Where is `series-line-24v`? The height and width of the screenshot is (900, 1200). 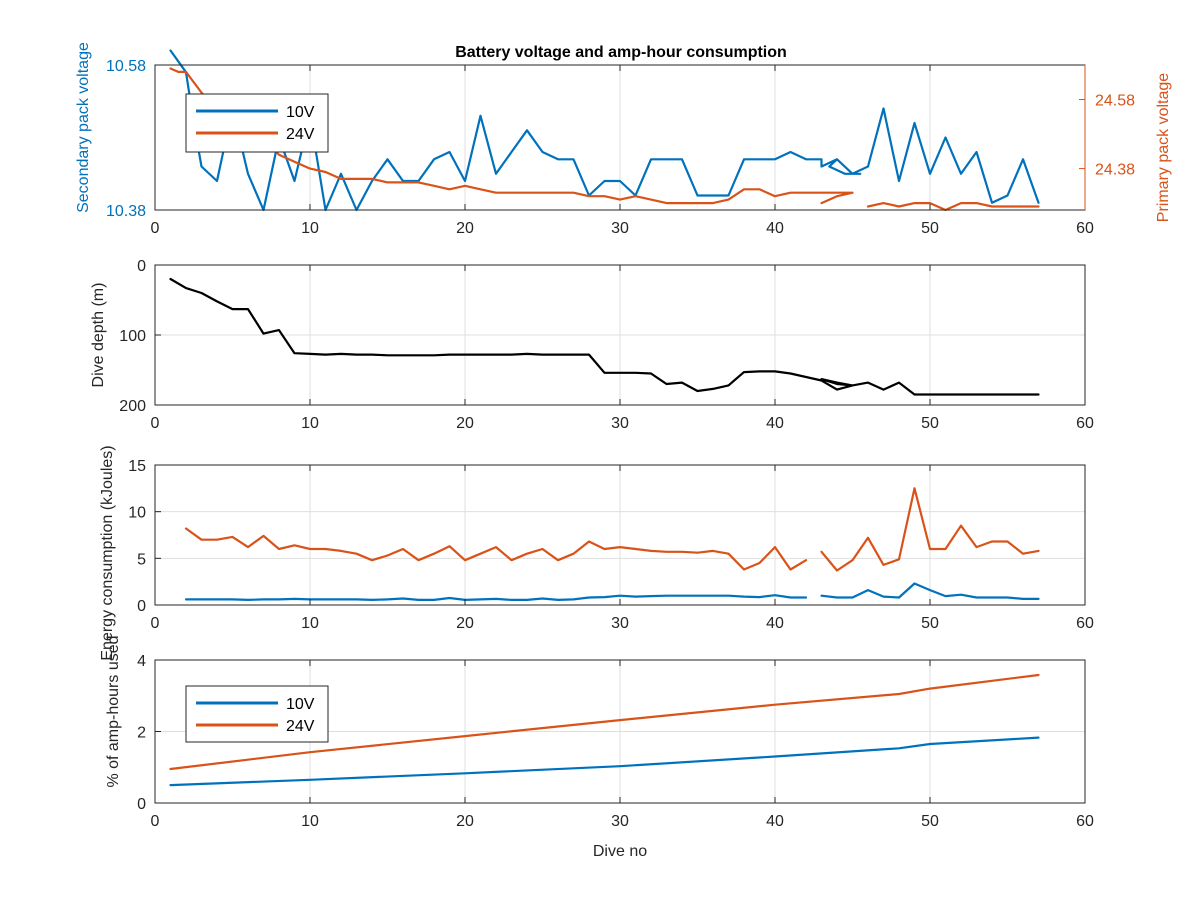
series-line-24v is located at coordinates (604, 722).